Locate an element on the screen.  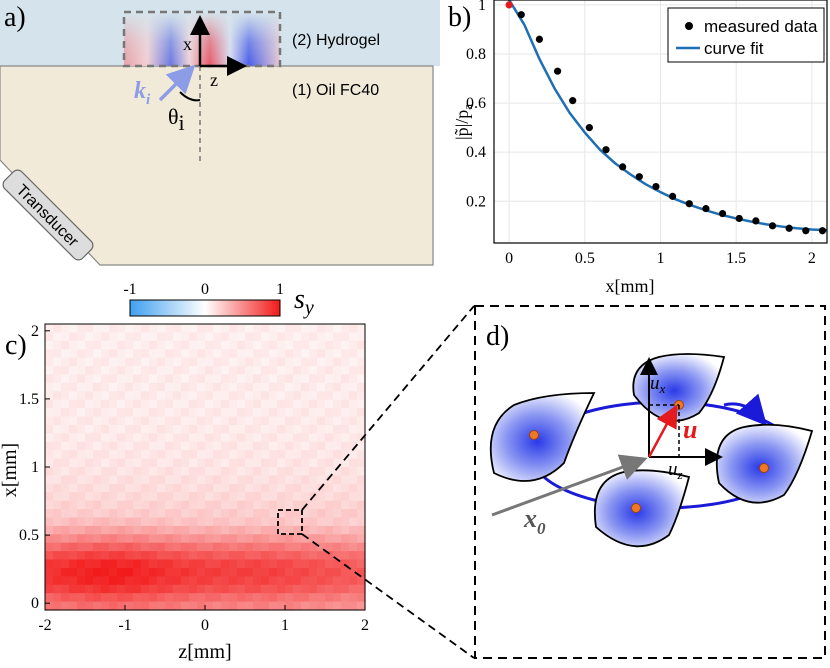
panel-b-xtick-label: 2 is located at coordinates (812, 258).